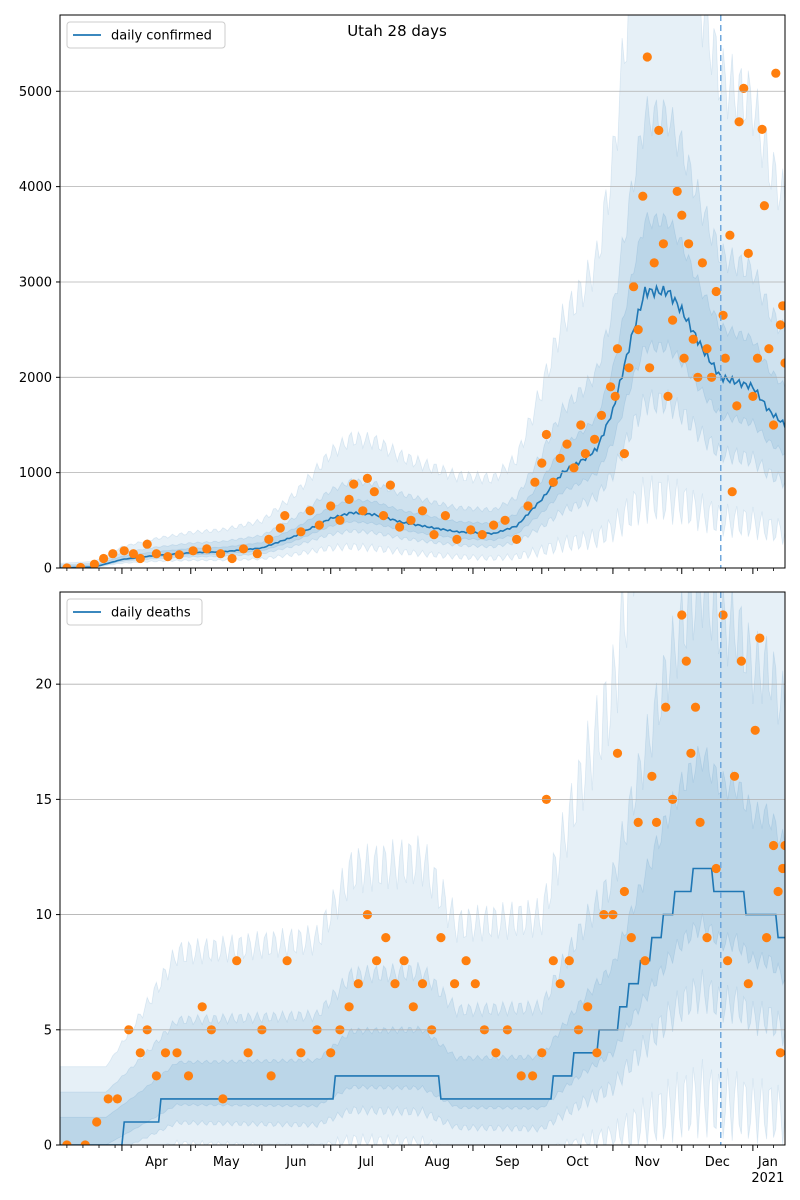 The height and width of the screenshot is (1200, 800). Describe the element at coordinates (648, 1162) in the screenshot. I see `x-tick-label-month: Nov` at that location.